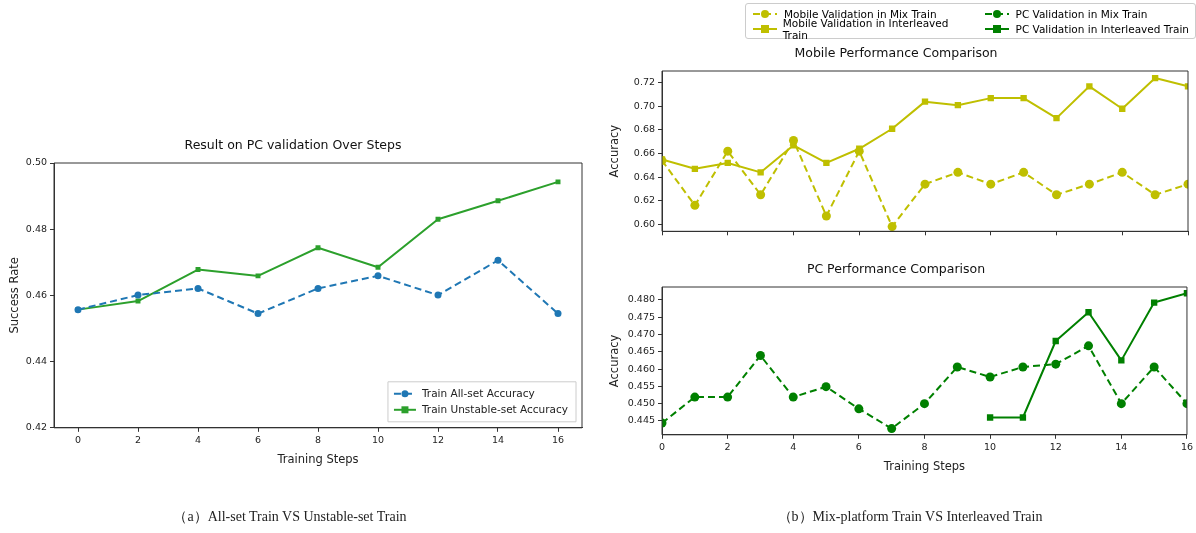  What do you see at coordinates (1102, 28) in the screenshot?
I see `legend-label: PC Validation in Interleaved Train` at bounding box center [1102, 28].